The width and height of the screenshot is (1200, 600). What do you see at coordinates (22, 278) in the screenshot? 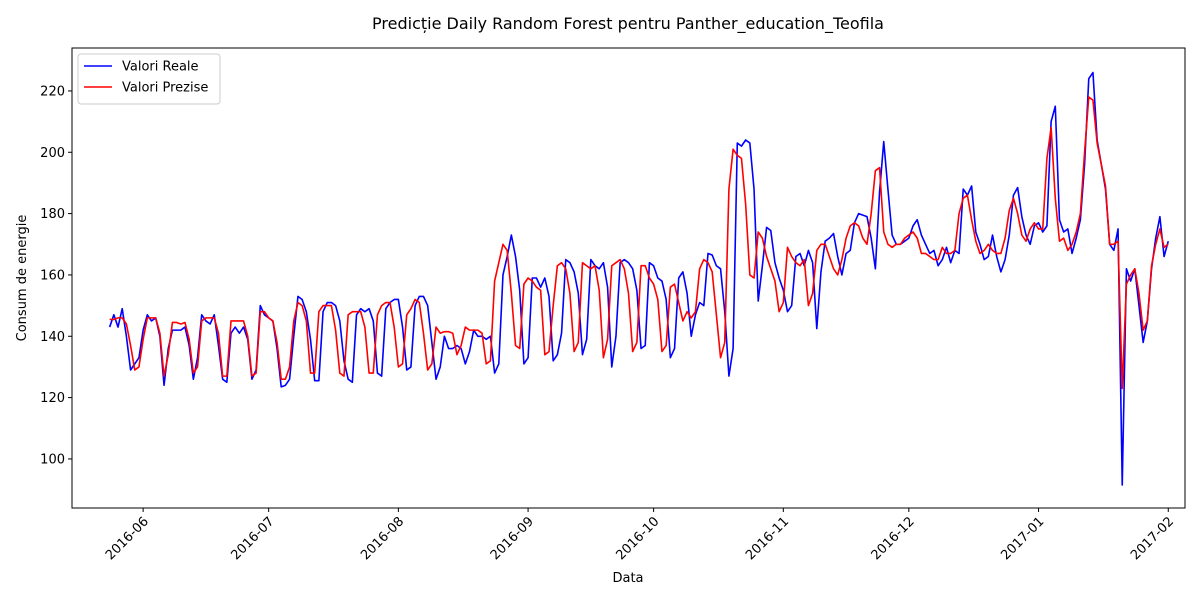
I see `y-axis-label: Consum de energie` at bounding box center [22, 278].